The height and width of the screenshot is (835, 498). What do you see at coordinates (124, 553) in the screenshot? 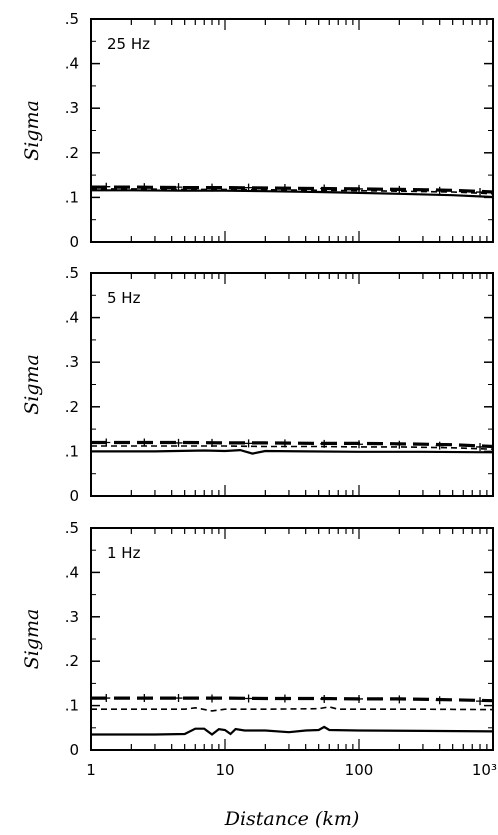
I see `panel-frequency-label: 1 Hz` at bounding box center [124, 553].